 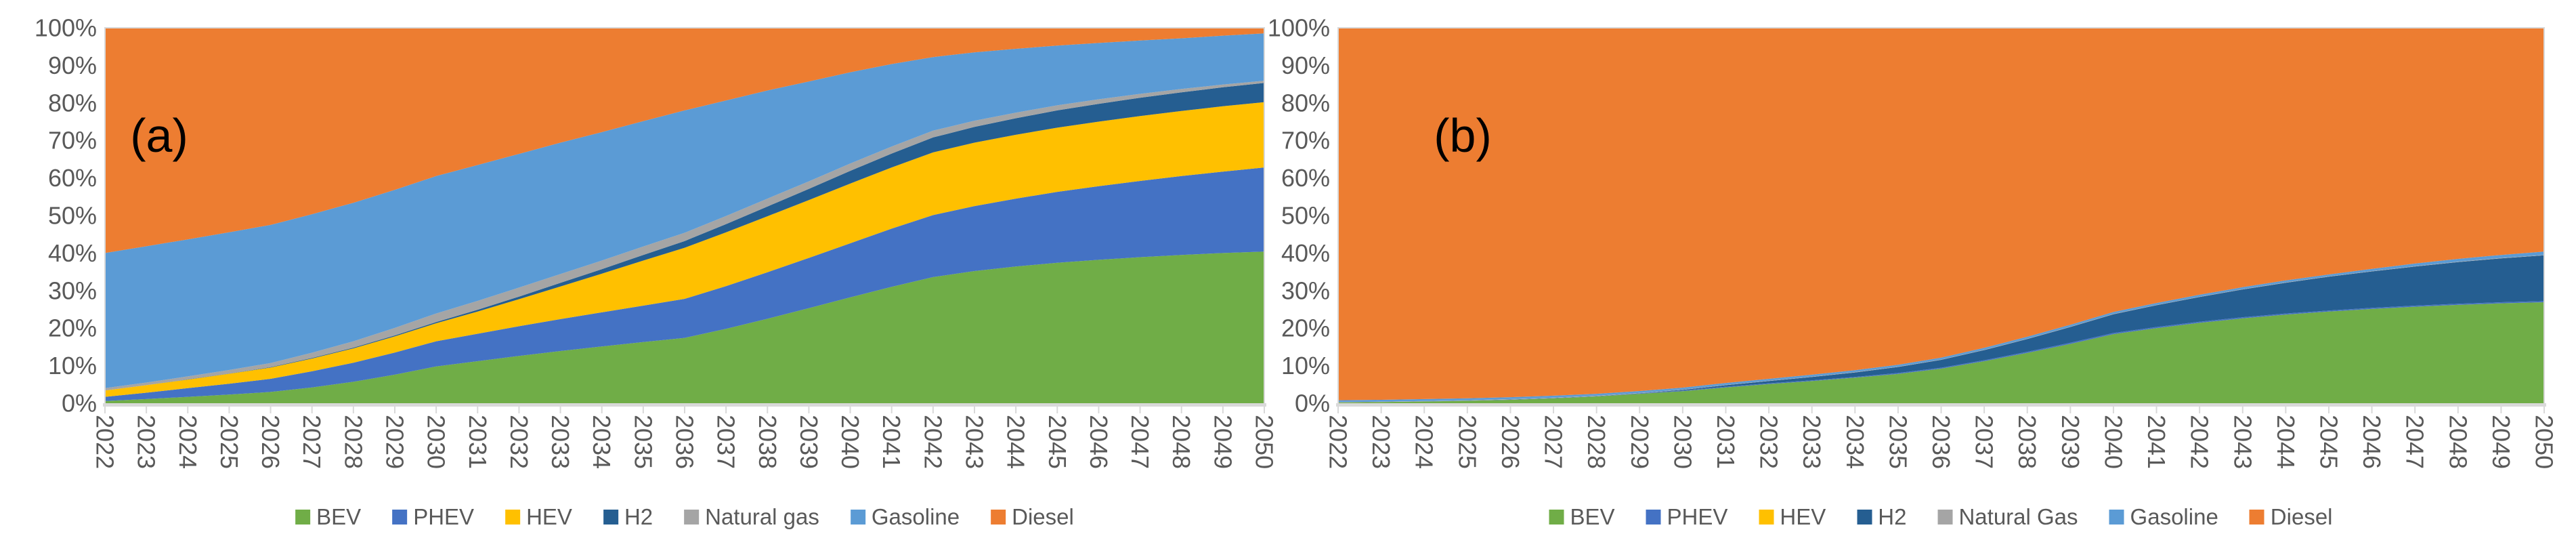 What do you see at coordinates (1305, 66) in the screenshot?
I see `y-tick-label-b-90%: 90%` at bounding box center [1305, 66].